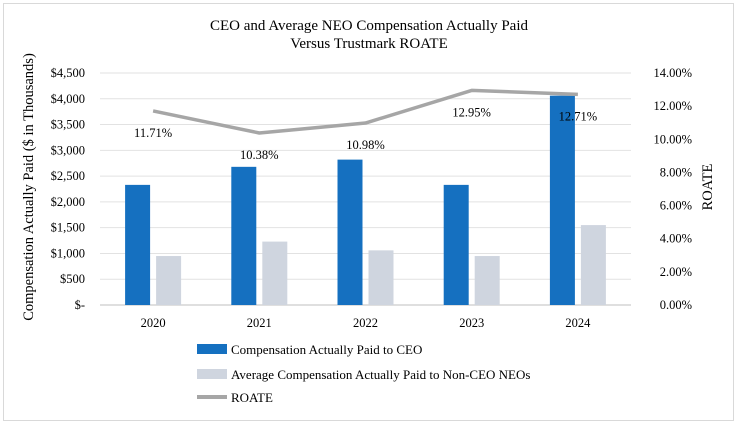 The image size is (739, 426). What do you see at coordinates (676, 239) in the screenshot?
I see `y2-tick-label: 4.00%` at bounding box center [676, 239].